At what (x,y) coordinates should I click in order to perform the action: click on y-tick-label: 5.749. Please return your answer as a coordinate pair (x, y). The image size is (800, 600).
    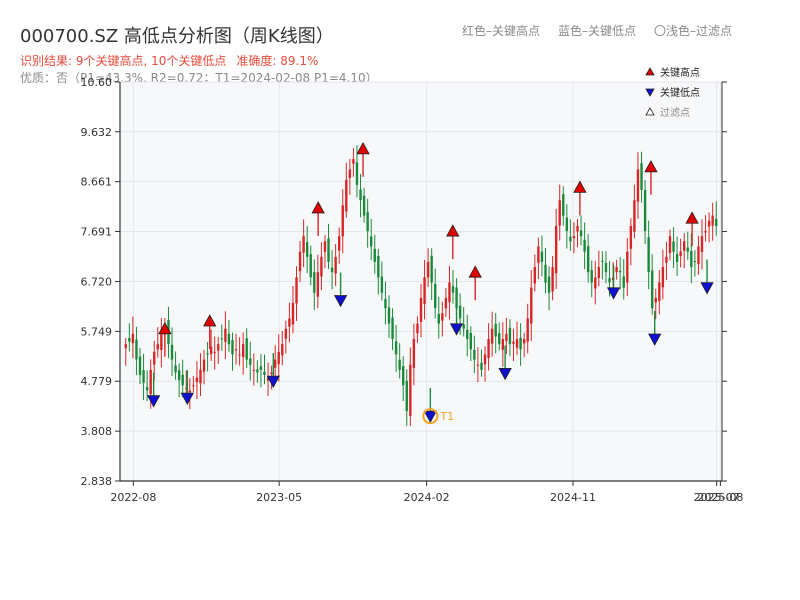
    Looking at the image, I should click on (97, 331).